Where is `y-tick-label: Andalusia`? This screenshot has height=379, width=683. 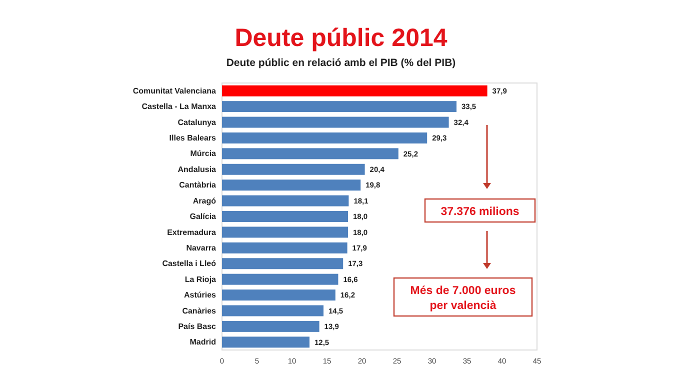 y-tick-label: Andalusia is located at coordinates (197, 169).